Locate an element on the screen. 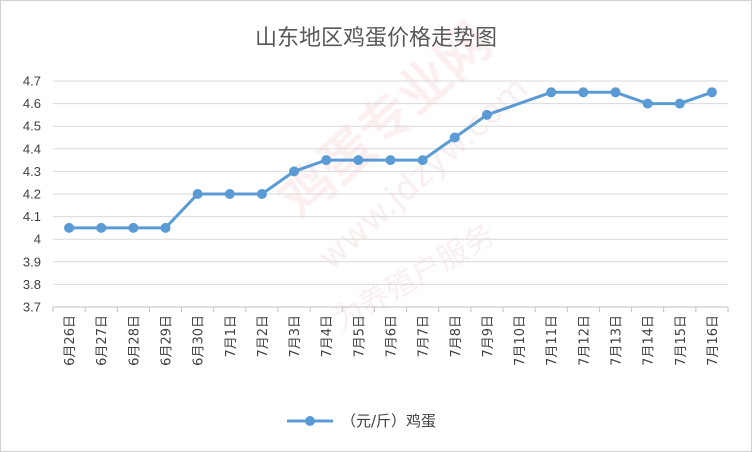 The width and height of the screenshot is (752, 452). x-tick-label: 7月11日 is located at coordinates (552, 340).